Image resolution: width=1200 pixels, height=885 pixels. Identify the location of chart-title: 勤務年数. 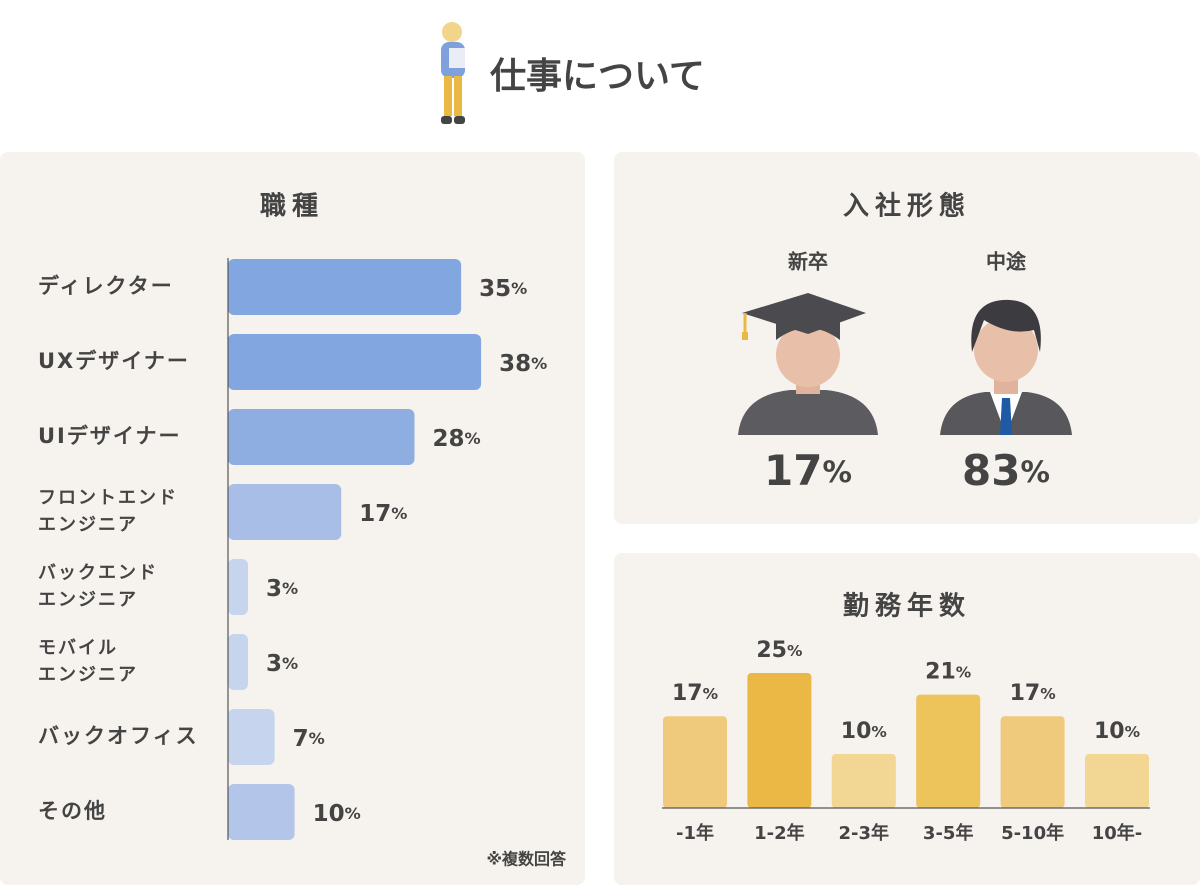
(907, 606).